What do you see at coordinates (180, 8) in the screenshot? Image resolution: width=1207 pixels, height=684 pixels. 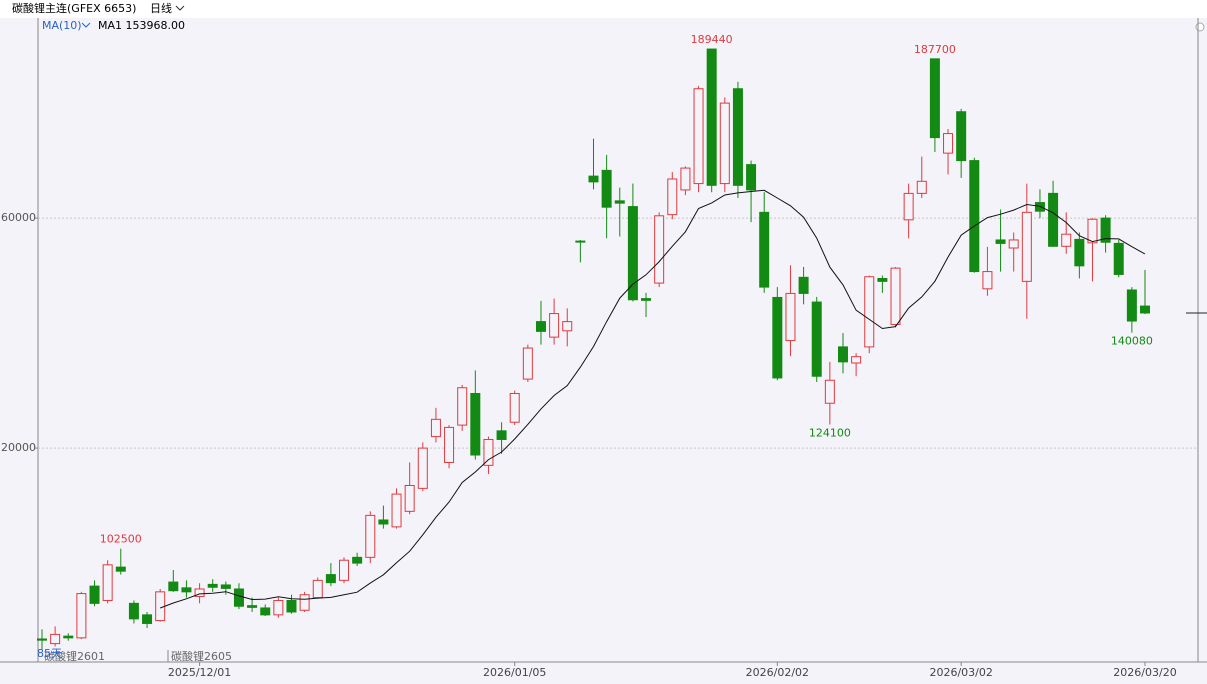 I see `period-arrow` at bounding box center [180, 8].